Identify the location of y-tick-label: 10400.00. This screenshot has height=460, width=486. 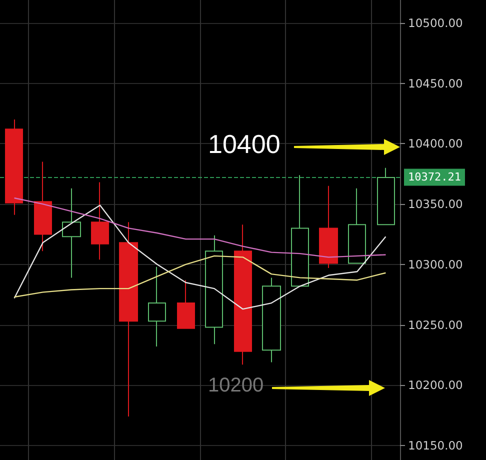
(435, 143).